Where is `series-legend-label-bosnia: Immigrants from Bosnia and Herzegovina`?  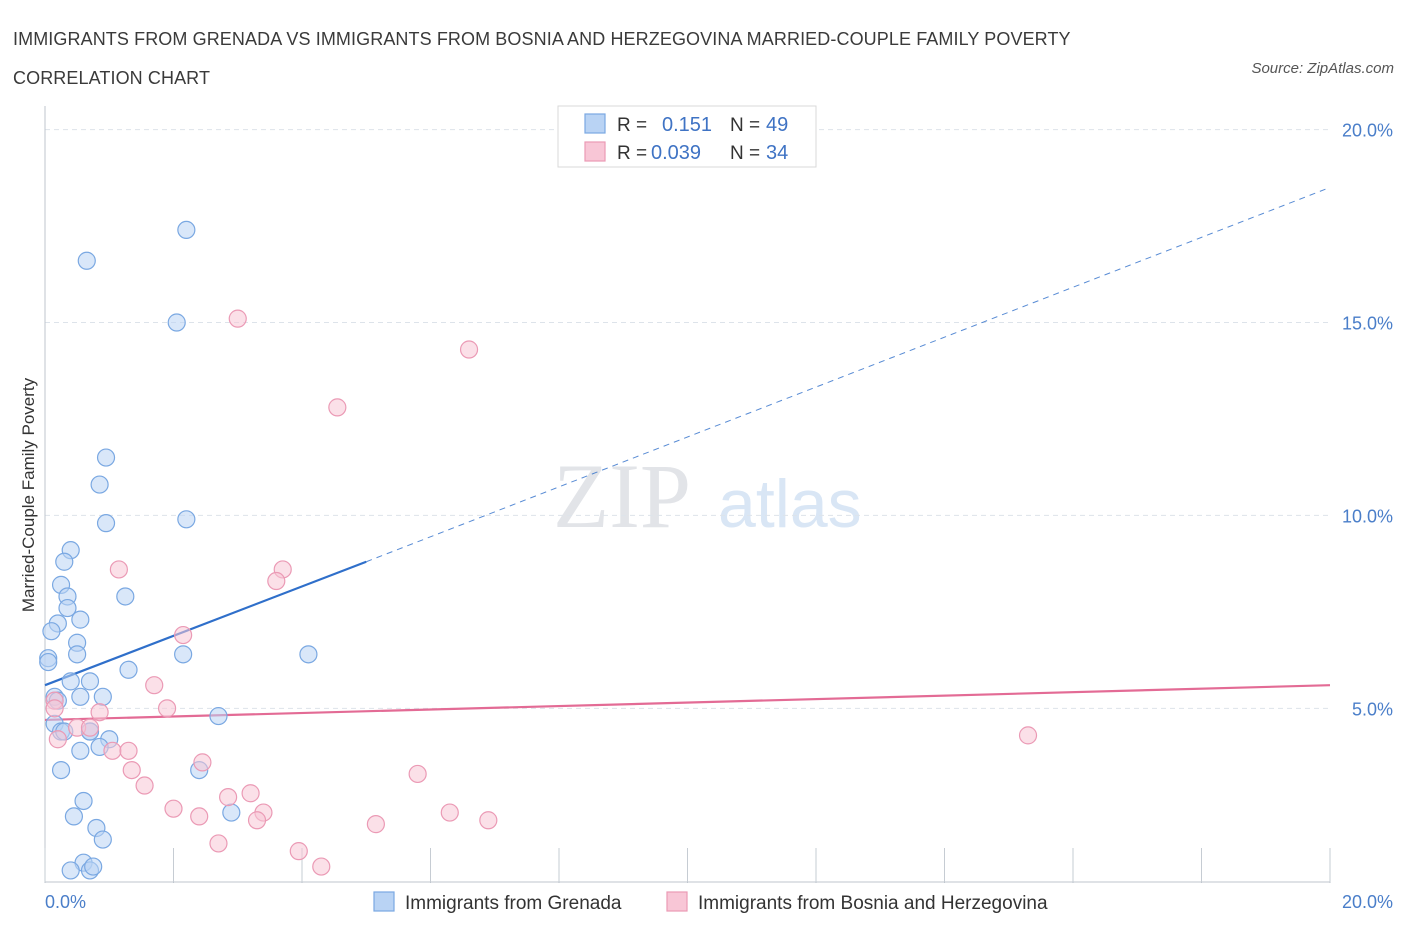
series-legend-label-bosnia: Immigrants from Bosnia and Herzegovina is located at coordinates (873, 903).